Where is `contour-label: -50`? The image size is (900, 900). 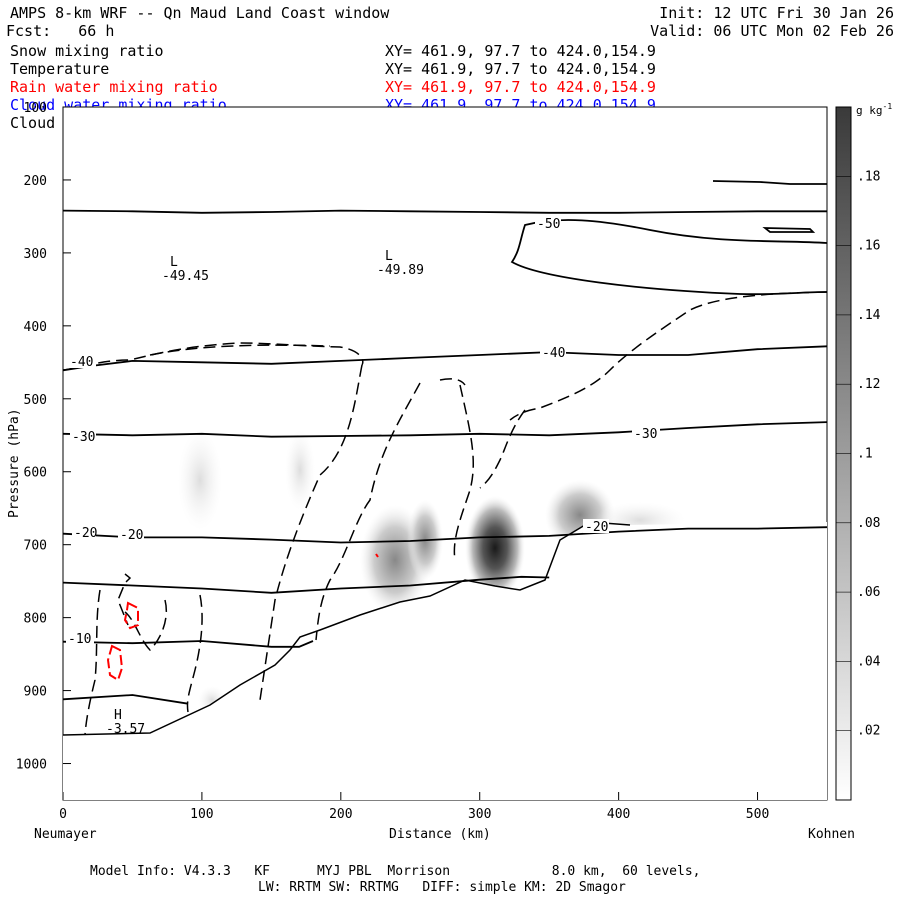 contour-label: -50 is located at coordinates (548, 224).